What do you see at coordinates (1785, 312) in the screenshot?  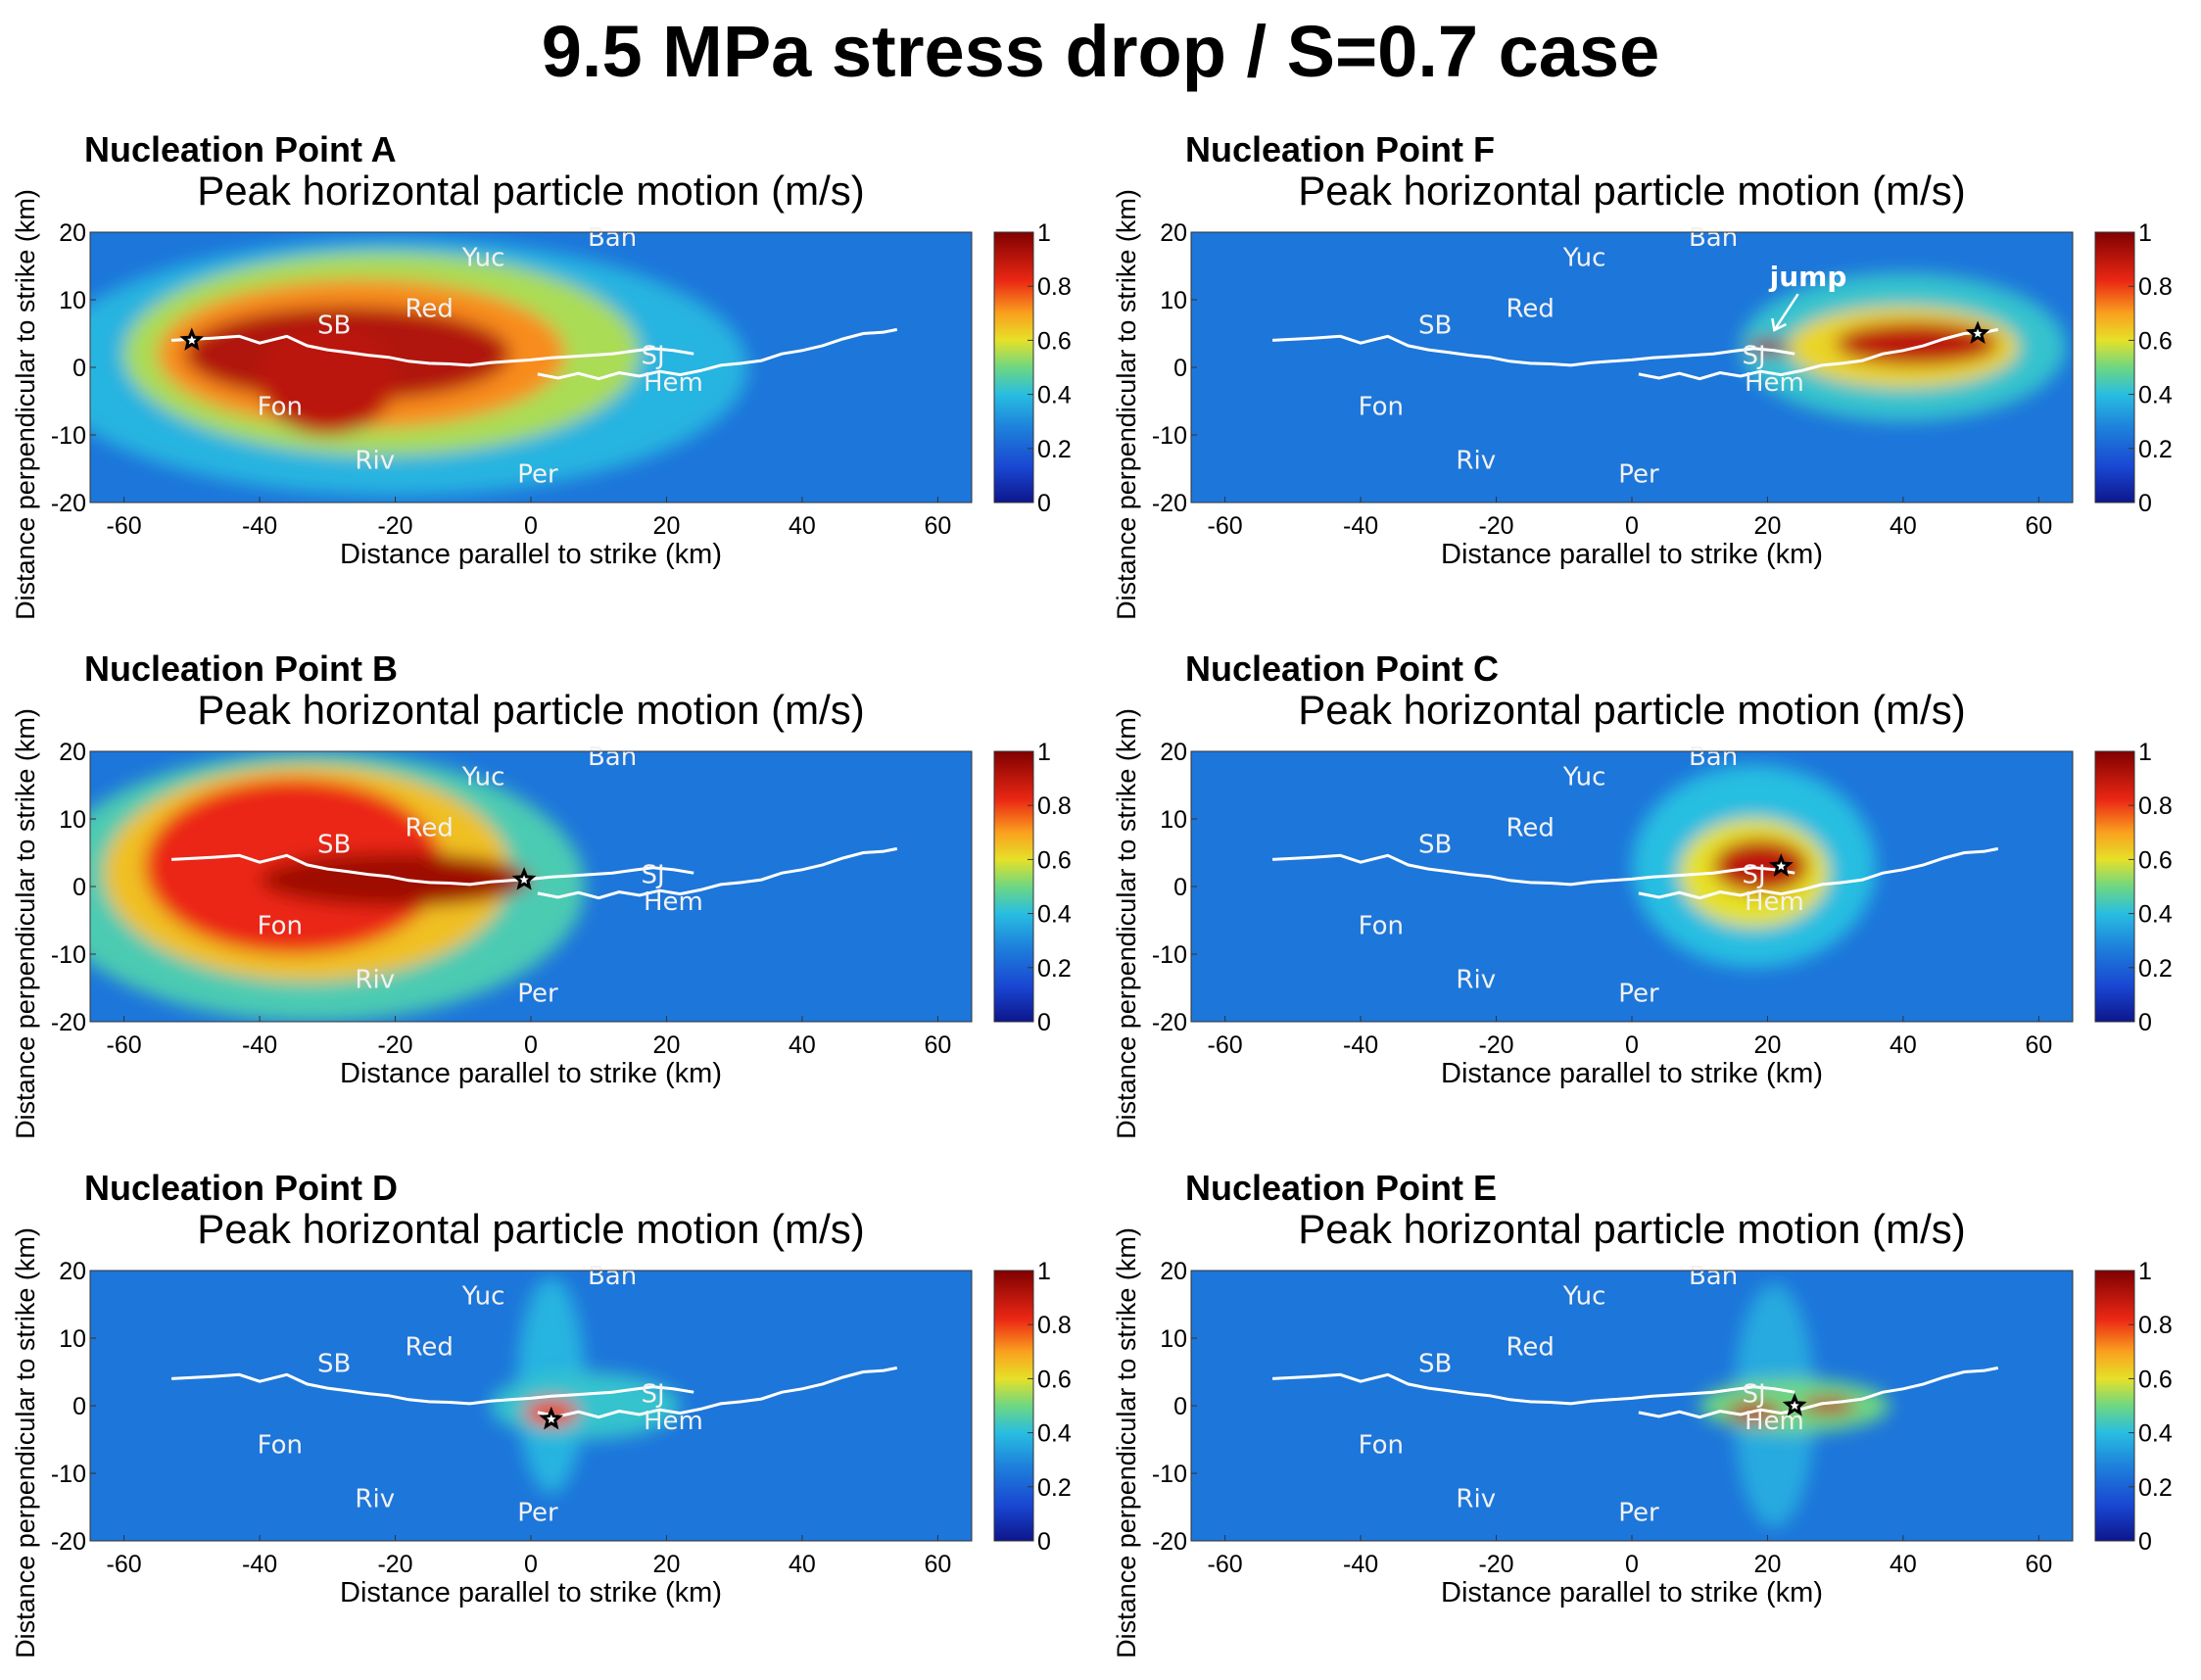 I see `jump-arrow` at bounding box center [1785, 312].